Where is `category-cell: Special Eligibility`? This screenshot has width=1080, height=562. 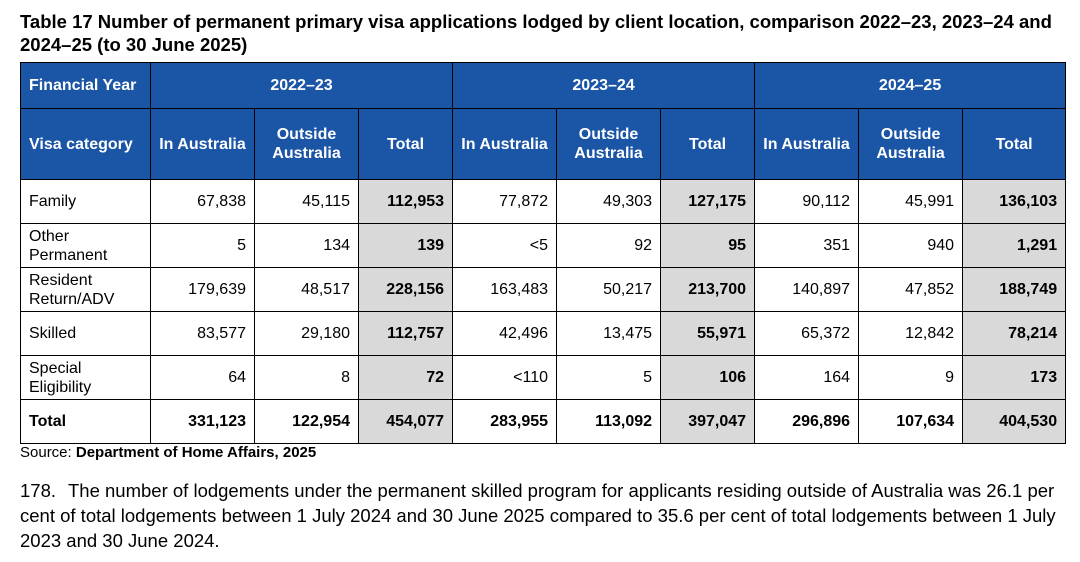
category-cell: Special Eligibility is located at coordinates (85, 377).